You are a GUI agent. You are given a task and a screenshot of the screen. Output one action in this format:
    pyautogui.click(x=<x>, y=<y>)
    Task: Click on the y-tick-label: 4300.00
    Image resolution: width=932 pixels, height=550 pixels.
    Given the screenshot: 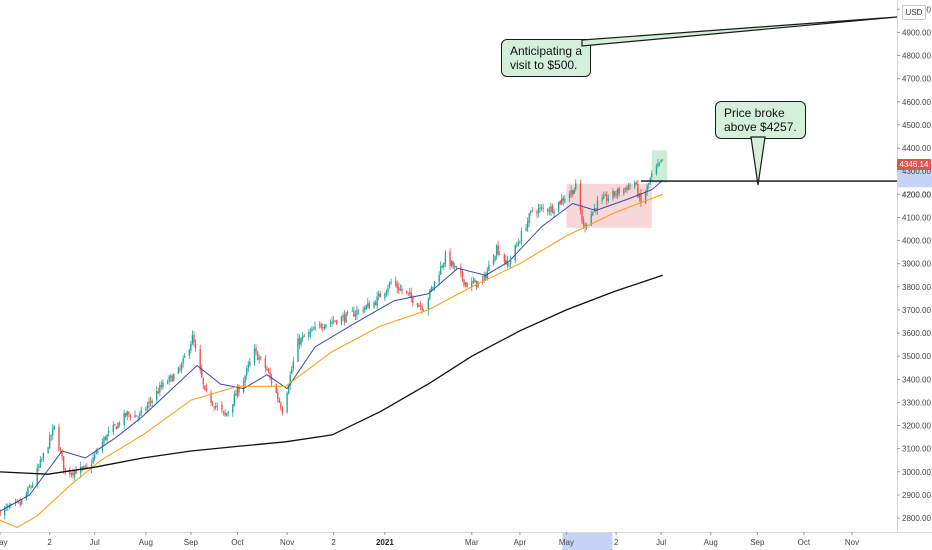 What is the action you would take?
    pyautogui.click(x=916, y=171)
    